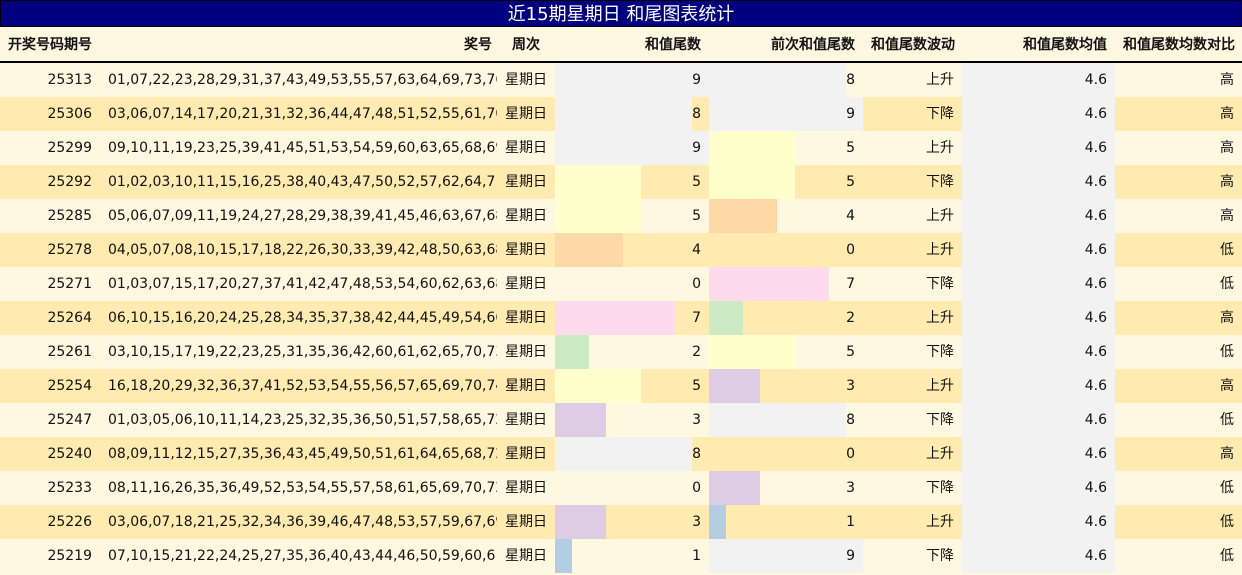 The width and height of the screenshot is (1242, 575). Describe the element at coordinates (786, 80) in the screenshot. I see `cell-prev-tail: 8` at that location.